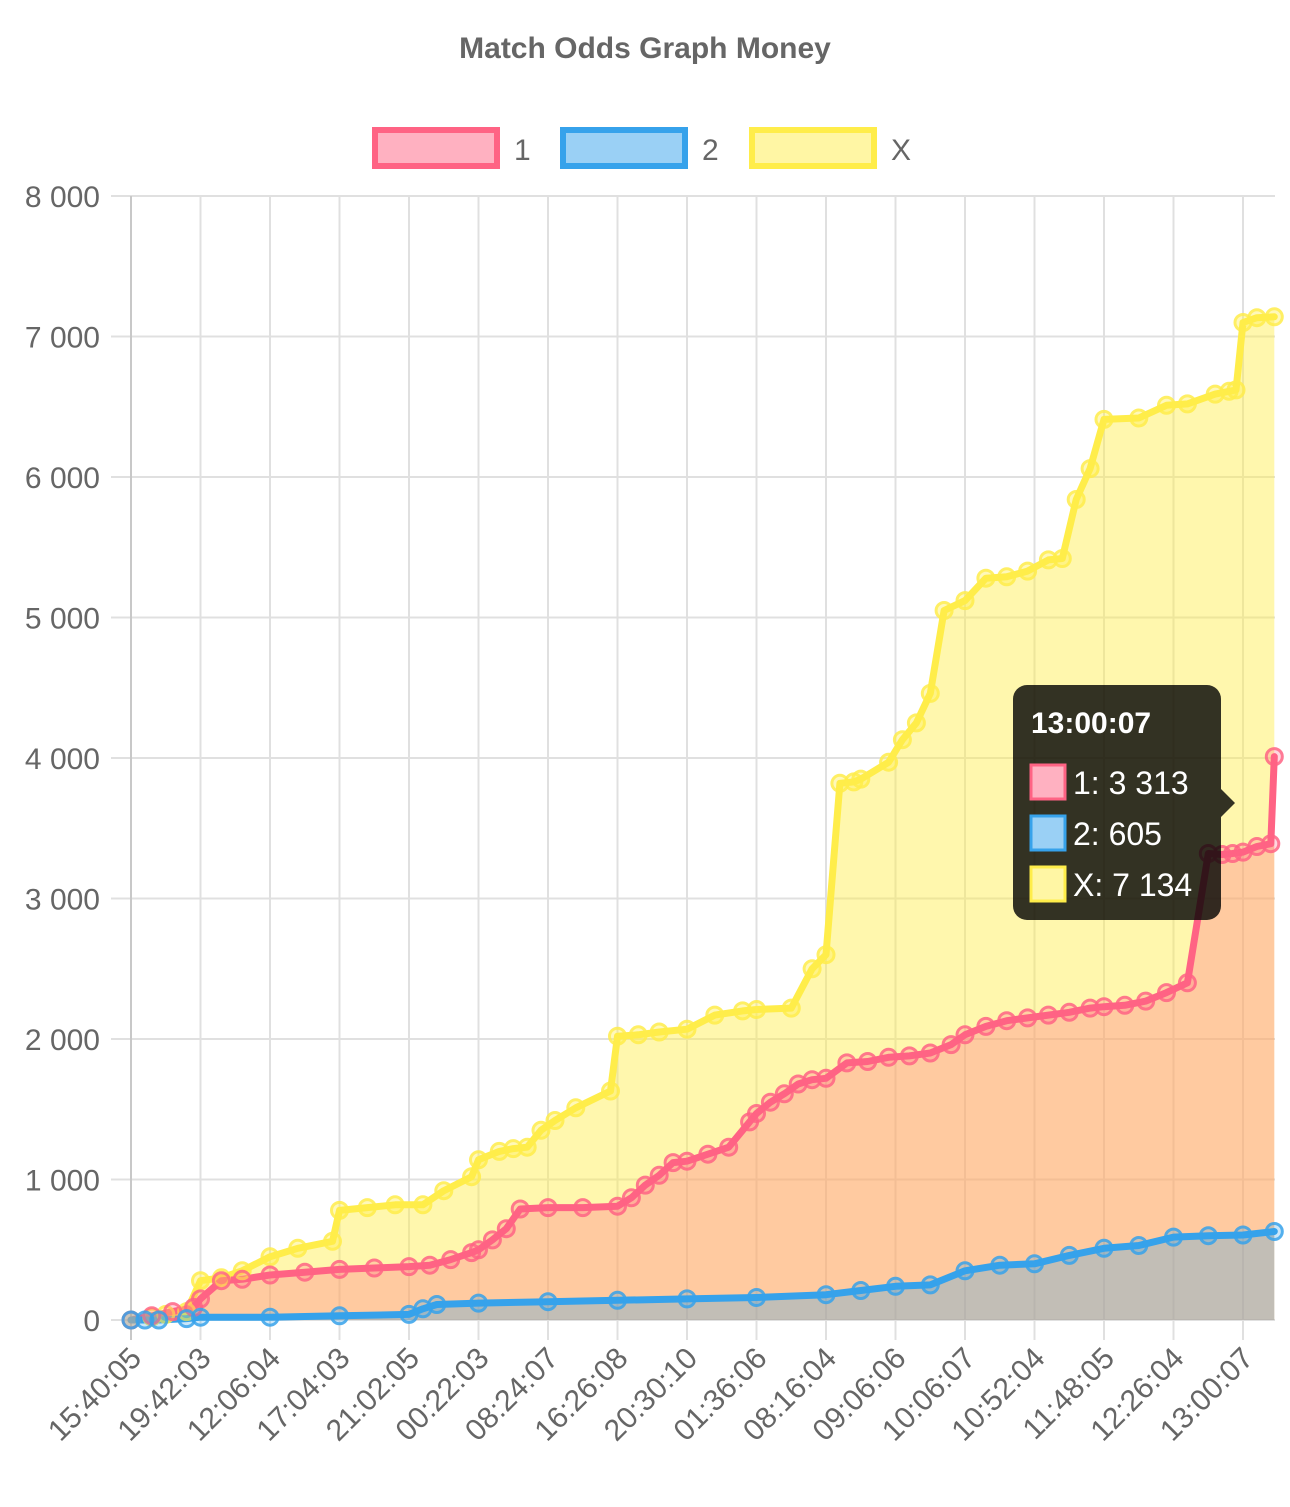  Describe the element at coordinates (62, 759) in the screenshot. I see `y-tick-label: 4 000` at that location.